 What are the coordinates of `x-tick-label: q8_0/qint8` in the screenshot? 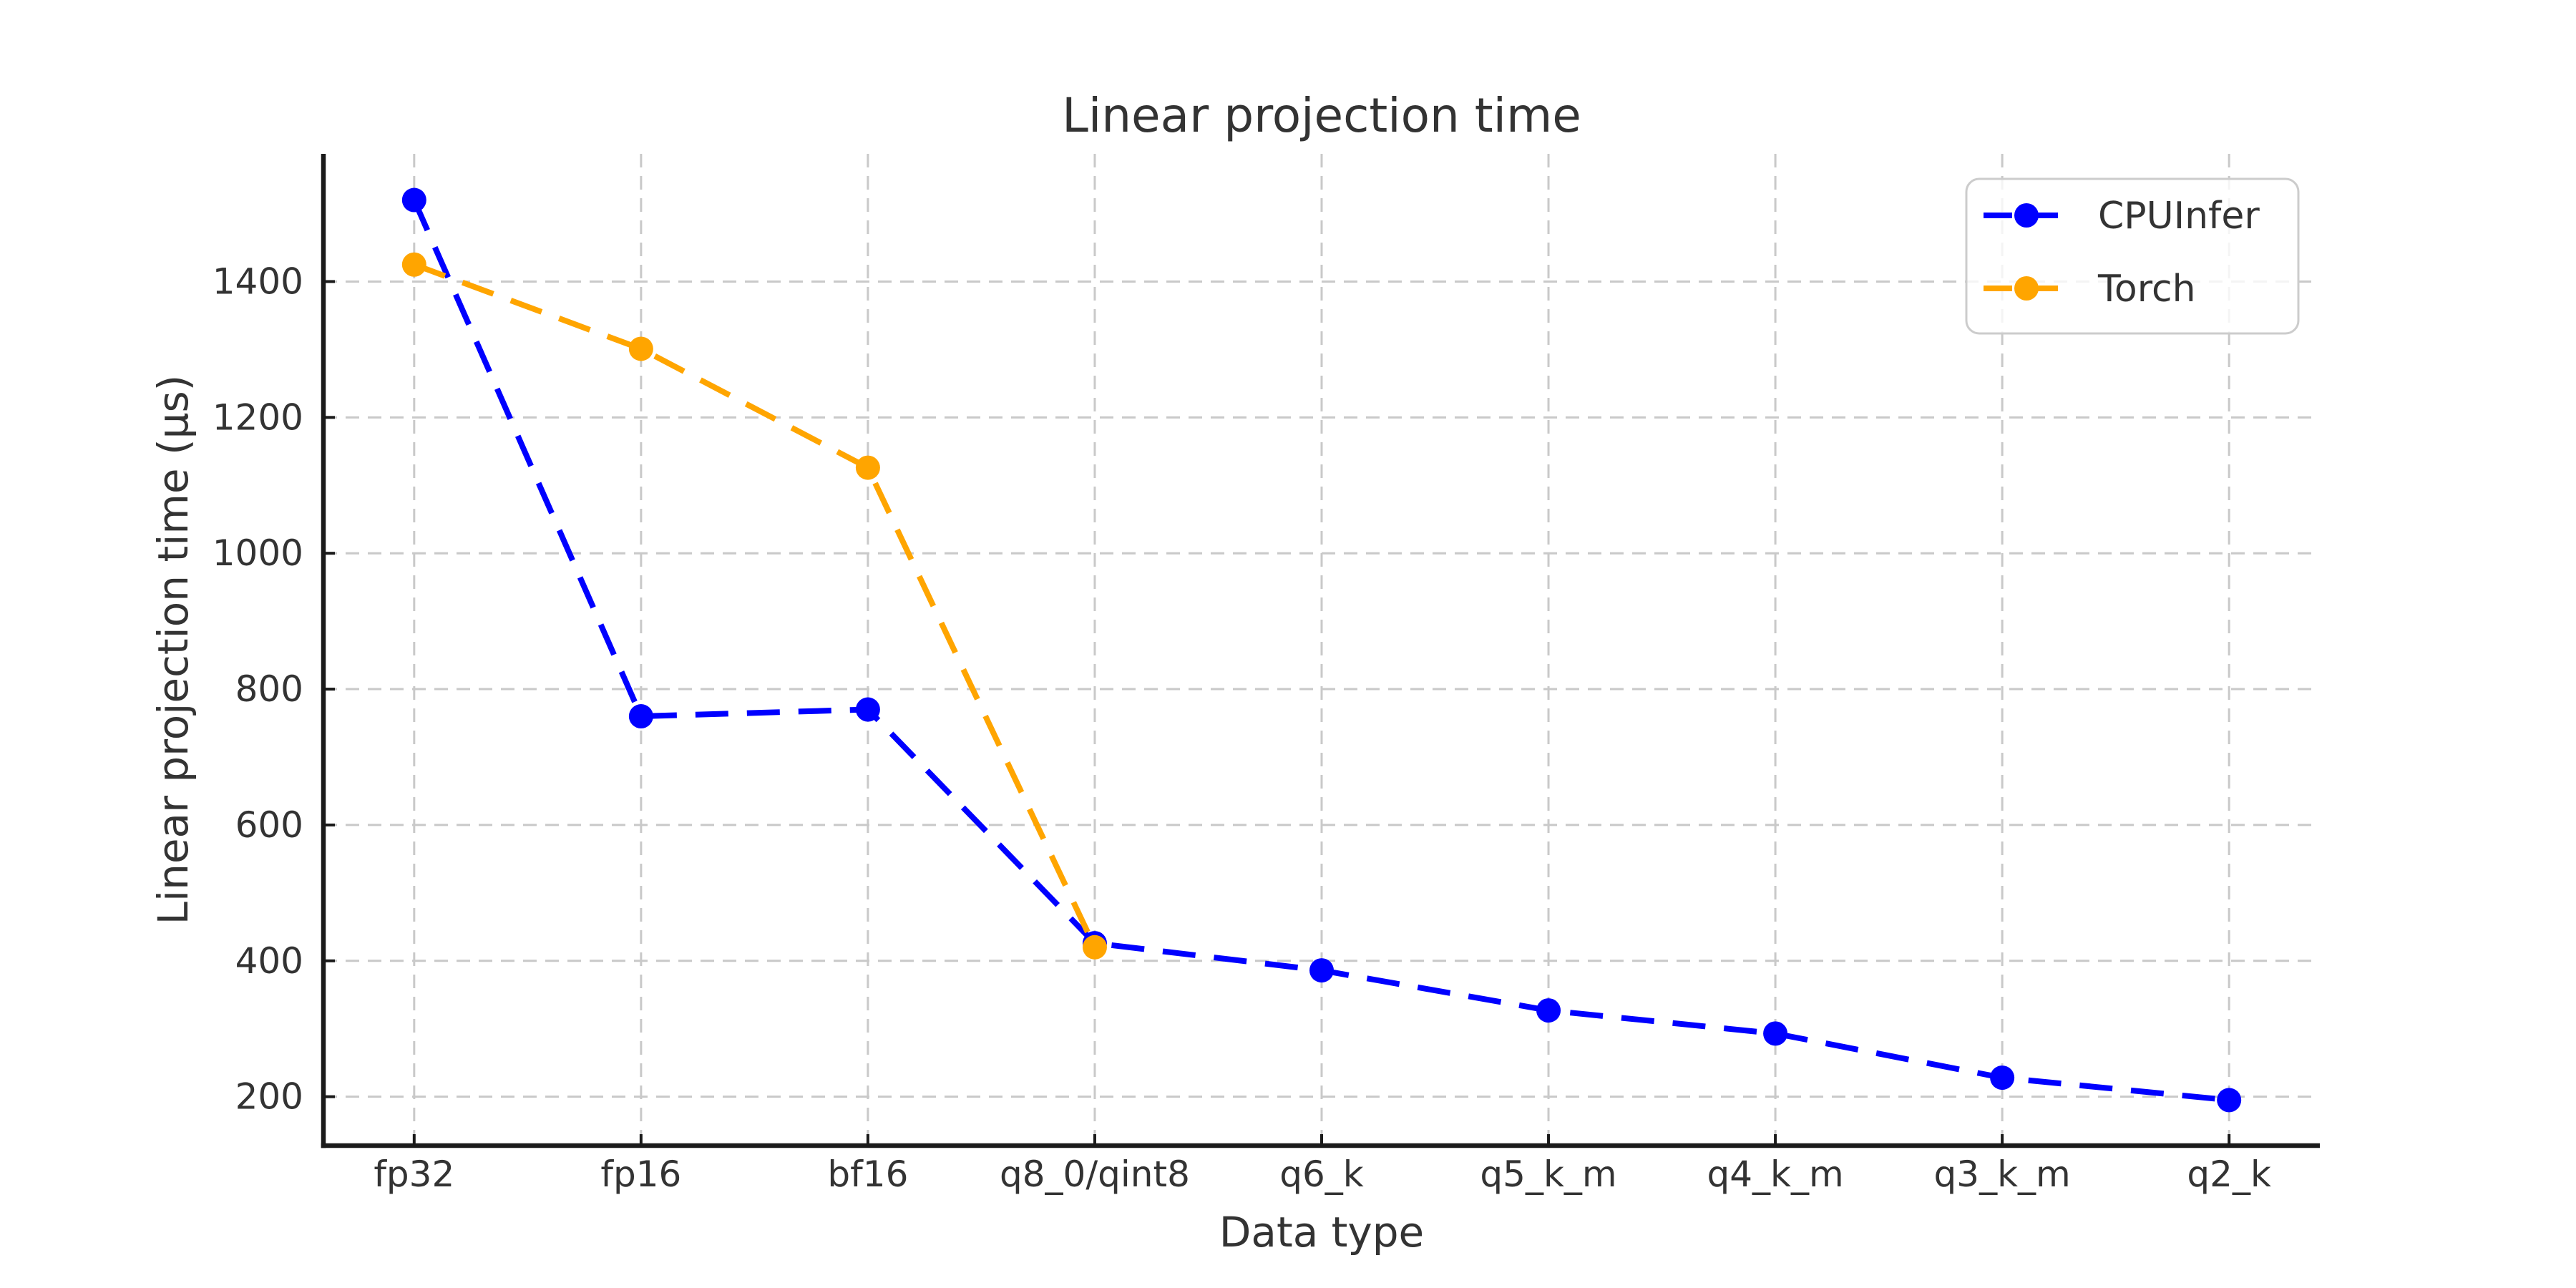 It's located at (1095, 1174).